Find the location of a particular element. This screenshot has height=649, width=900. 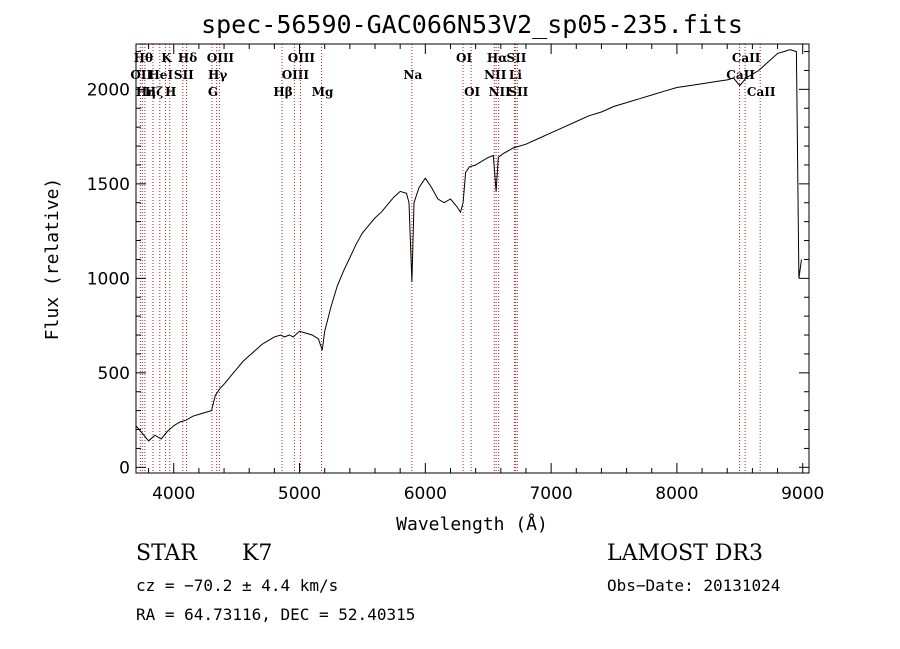

line-marker-label: Mg is located at coordinates (323, 92).